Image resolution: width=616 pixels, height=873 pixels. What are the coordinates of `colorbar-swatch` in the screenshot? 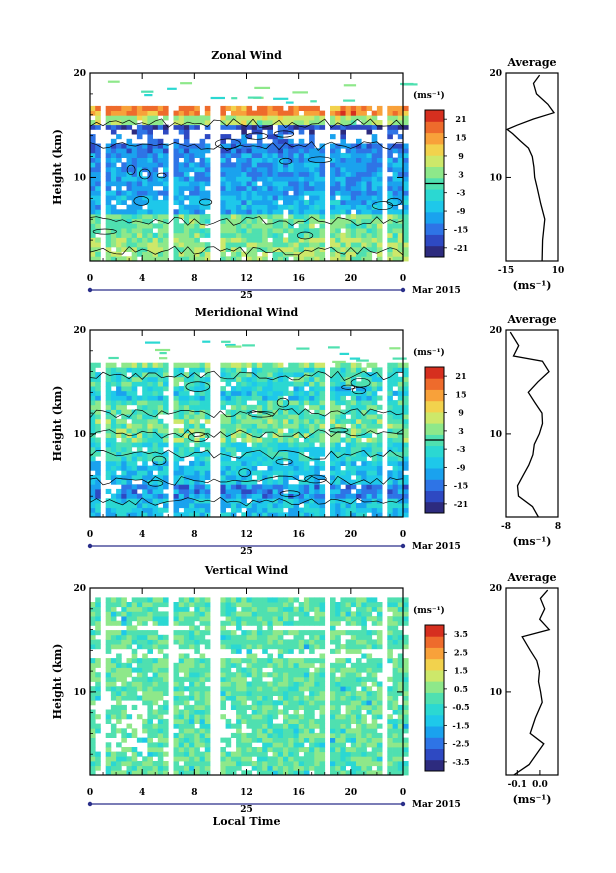 It's located at (434, 229).